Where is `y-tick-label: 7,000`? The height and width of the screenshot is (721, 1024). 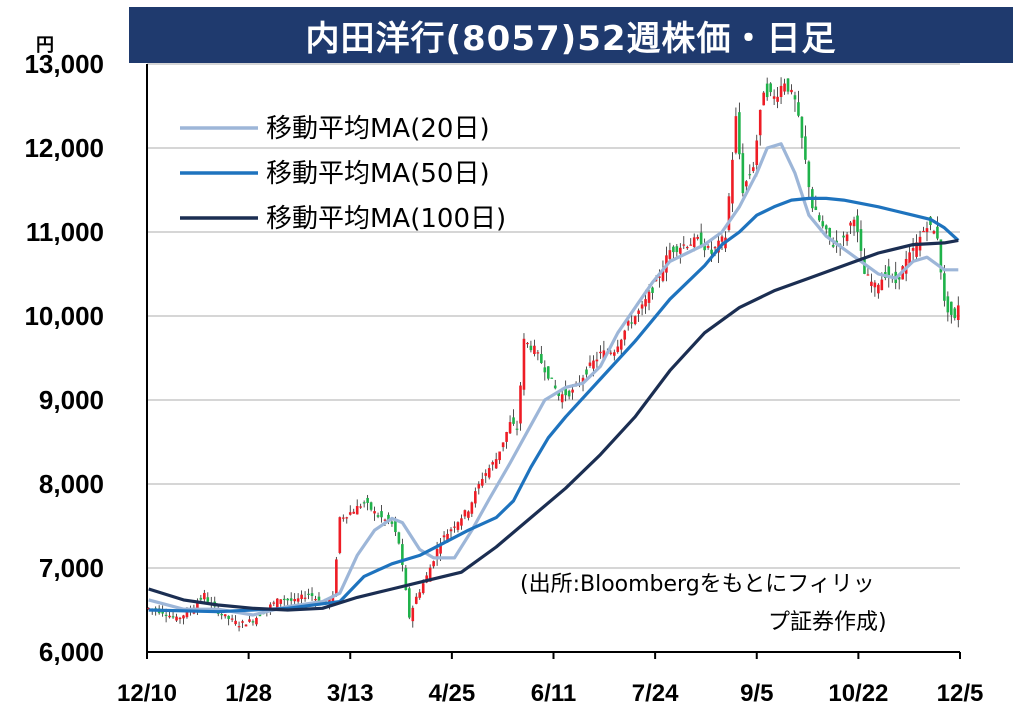 y-tick-label: 7,000 is located at coordinates (71, 568).